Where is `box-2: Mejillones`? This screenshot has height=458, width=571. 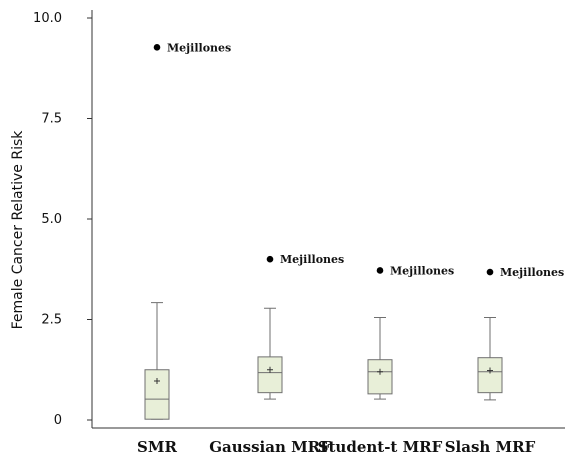 box-2: Mejillones is located at coordinates (300, 326).